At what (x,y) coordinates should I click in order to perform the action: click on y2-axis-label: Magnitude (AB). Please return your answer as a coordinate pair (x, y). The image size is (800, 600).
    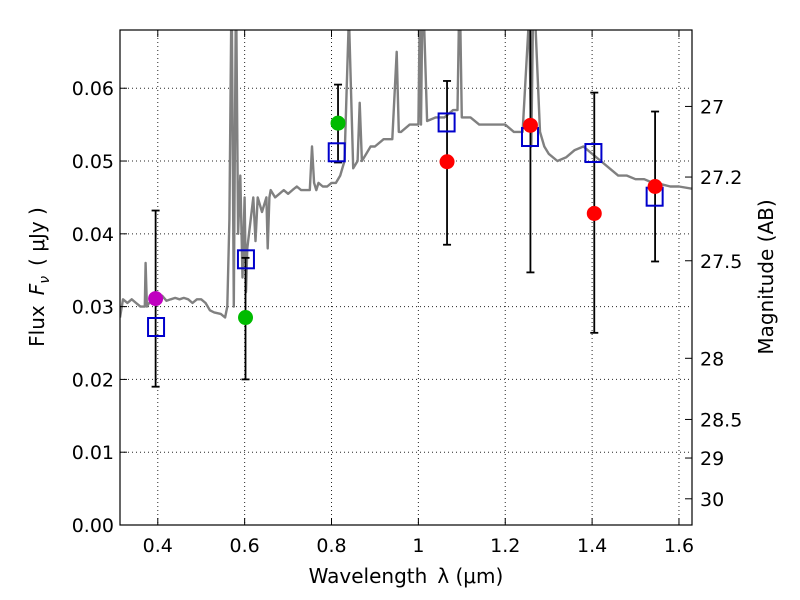
    Looking at the image, I should click on (766, 276).